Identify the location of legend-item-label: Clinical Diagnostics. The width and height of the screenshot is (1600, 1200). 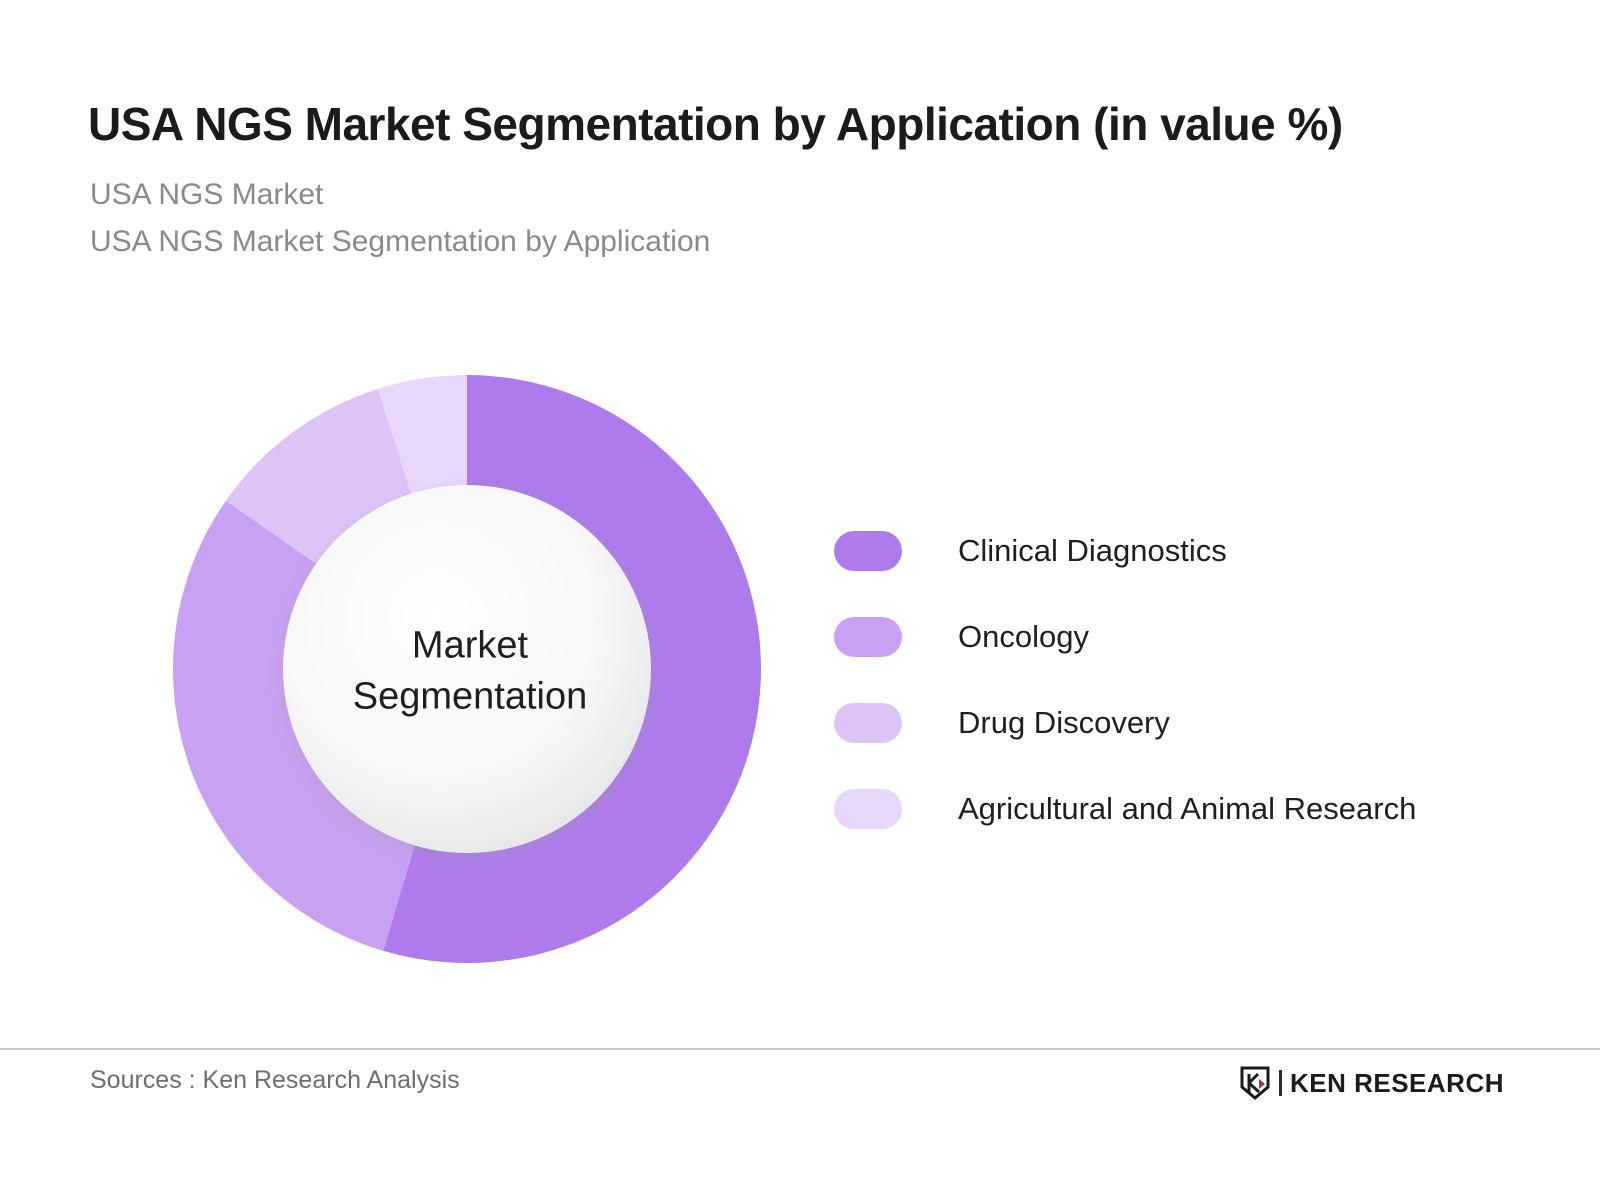
(1092, 550).